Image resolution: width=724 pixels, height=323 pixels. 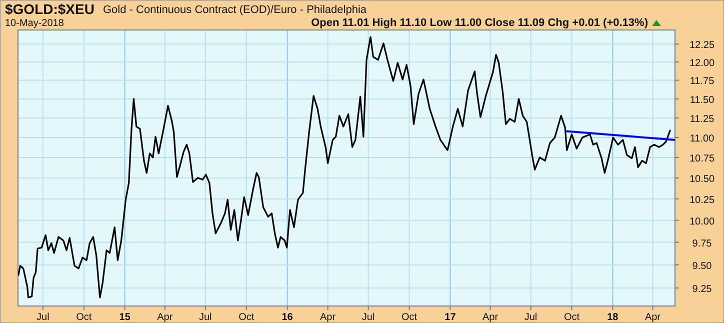 I want to click on y-tick-label: 11.25, so click(x=702, y=120).